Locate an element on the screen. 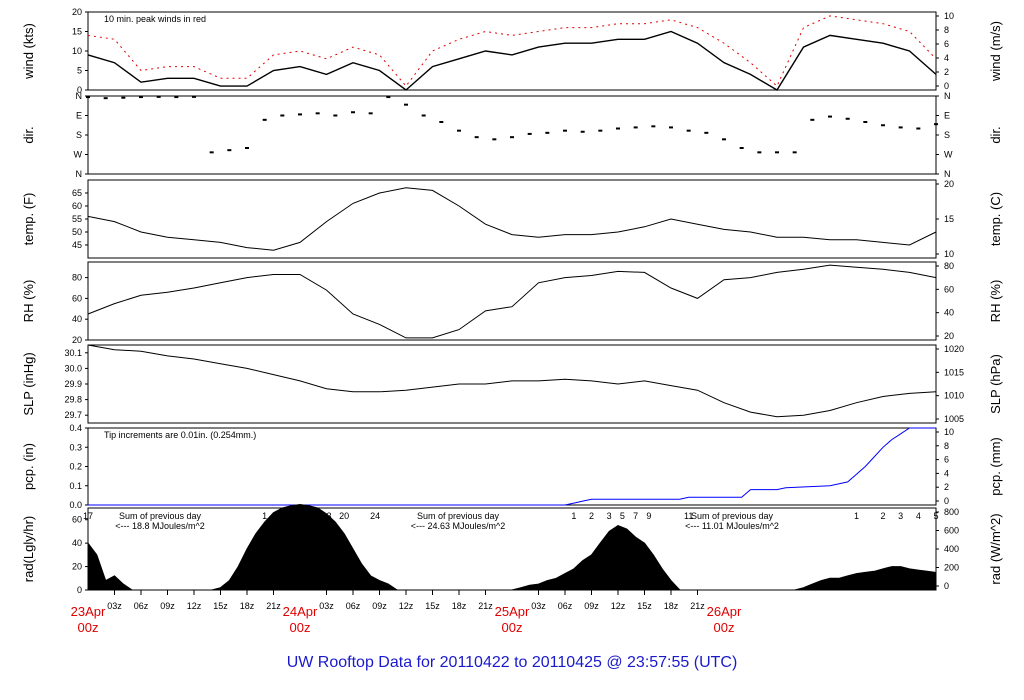 This screenshot has height=700, width=1024. y-tick-label: 40 is located at coordinates (77, 319).